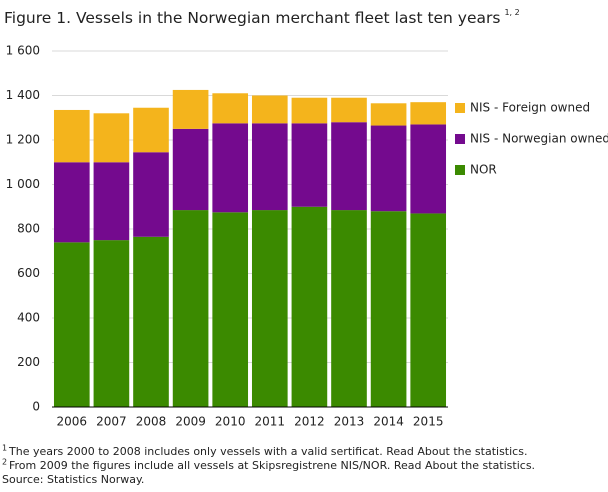 The width and height of the screenshot is (608, 492). Describe the element at coordinates (530, 108) in the screenshot. I see `legend-label: NIS - Foreign owned` at that location.